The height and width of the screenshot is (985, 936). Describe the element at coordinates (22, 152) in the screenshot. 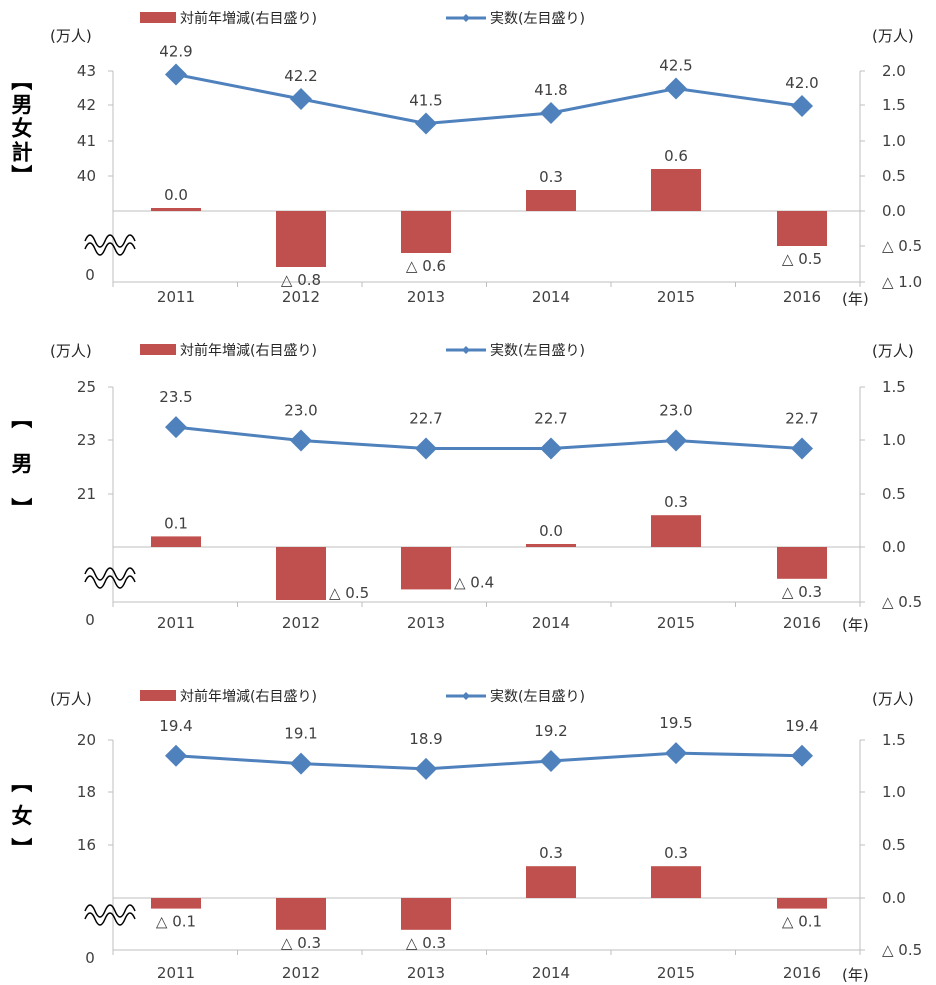

I see `side-label-char: 計` at that location.